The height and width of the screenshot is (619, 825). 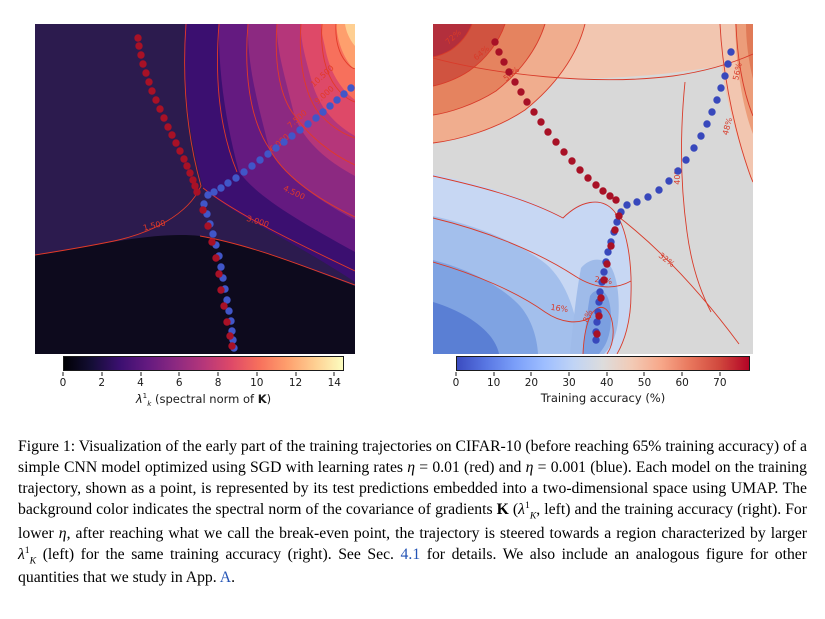 I want to click on colorbar-tick-label: 50, so click(x=644, y=383).